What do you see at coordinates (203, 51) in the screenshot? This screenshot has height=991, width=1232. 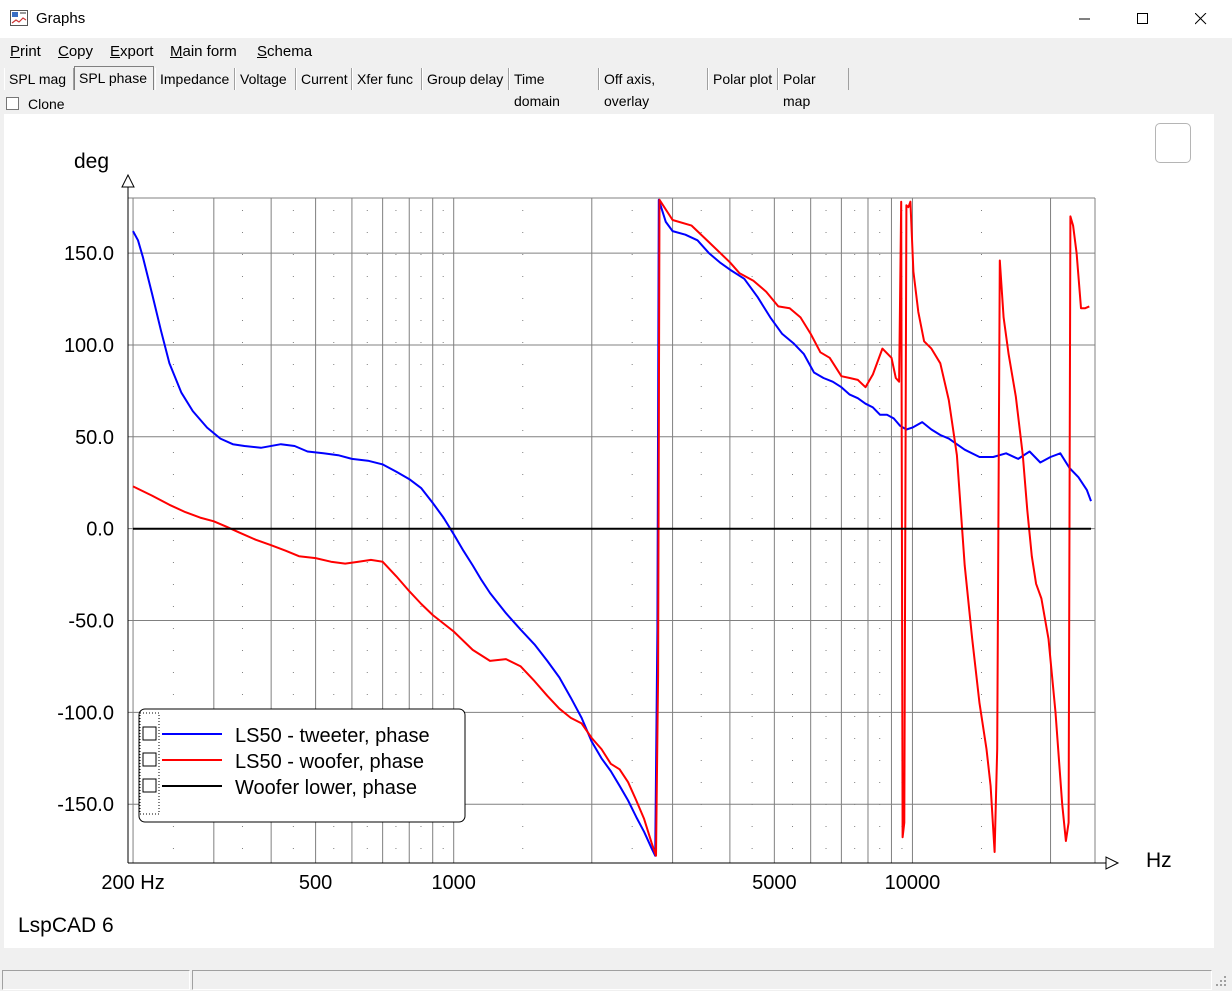 I see `menu-main-form: Main form` at bounding box center [203, 51].